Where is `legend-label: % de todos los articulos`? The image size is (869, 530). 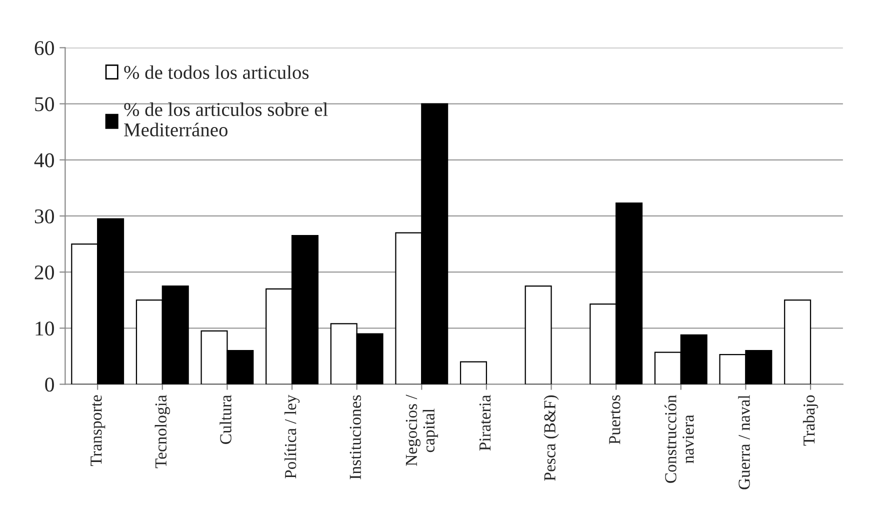 legend-label: % de todos los articulos is located at coordinates (216, 72).